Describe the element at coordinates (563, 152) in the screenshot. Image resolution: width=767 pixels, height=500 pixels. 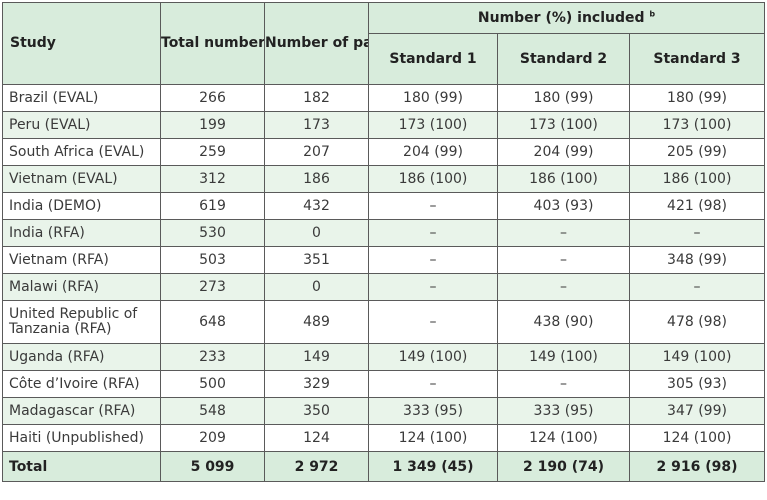
I see `cell-standard-2: 204 (99)` at that location.